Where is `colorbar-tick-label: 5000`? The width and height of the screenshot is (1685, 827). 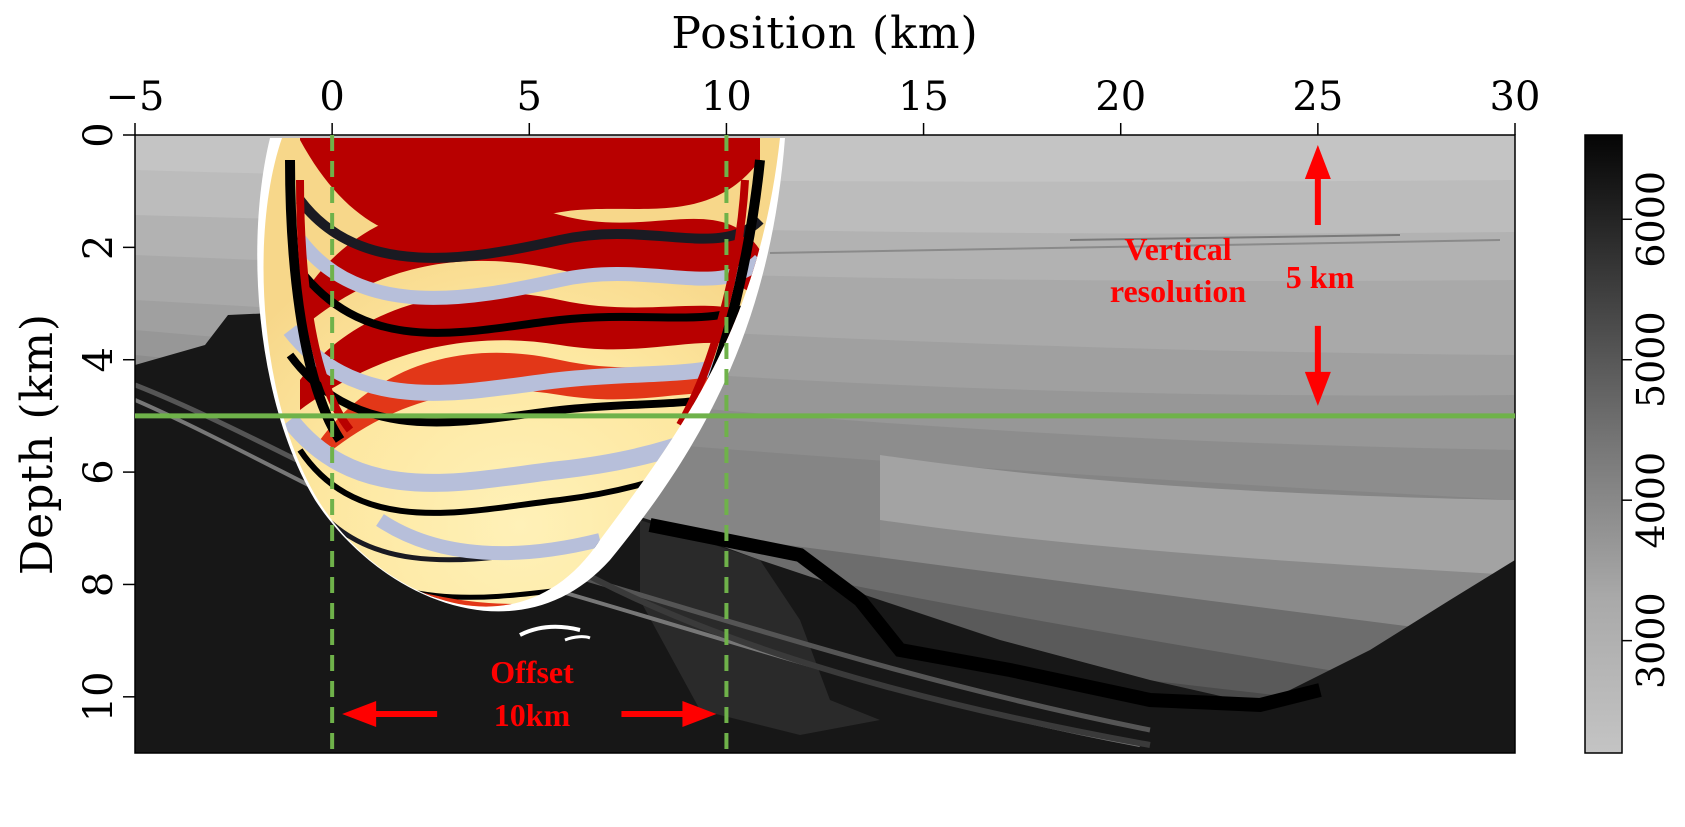
colorbar-tick-label: 5000 is located at coordinates (1651, 359).